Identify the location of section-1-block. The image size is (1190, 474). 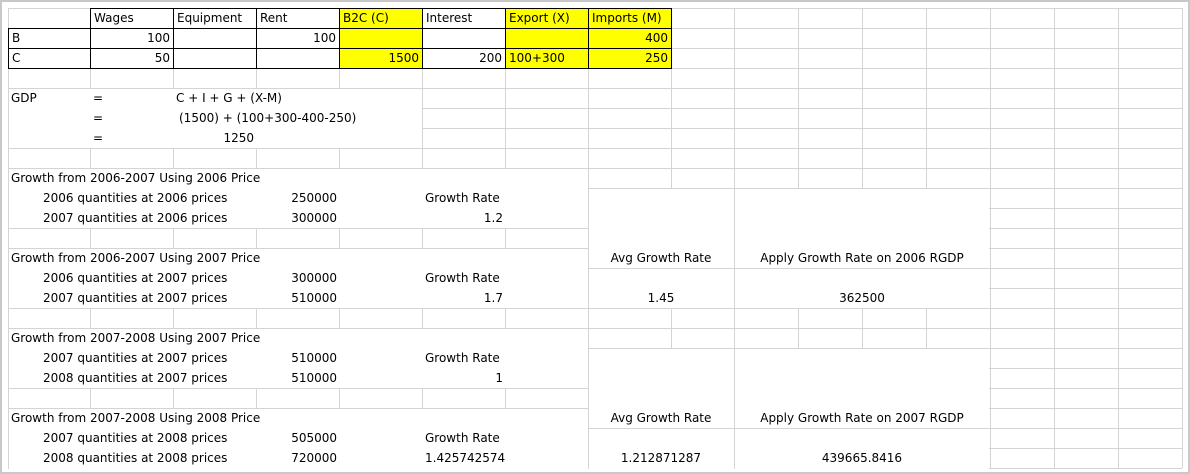
(298, 198).